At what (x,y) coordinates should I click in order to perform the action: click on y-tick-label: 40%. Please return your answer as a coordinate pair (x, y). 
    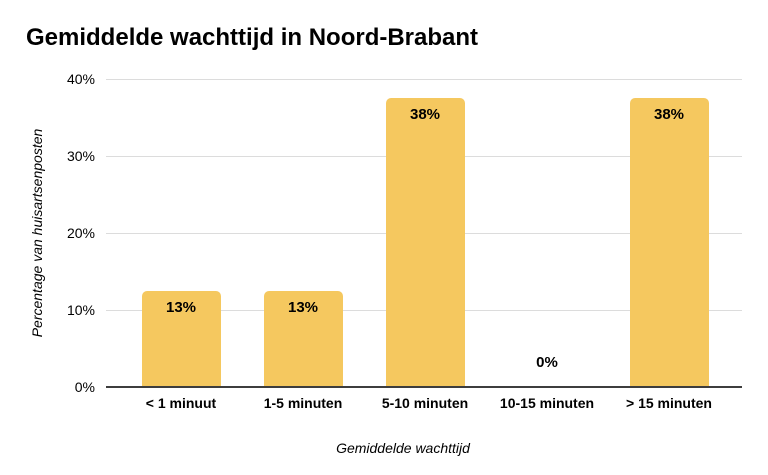
    Looking at the image, I should click on (80, 79).